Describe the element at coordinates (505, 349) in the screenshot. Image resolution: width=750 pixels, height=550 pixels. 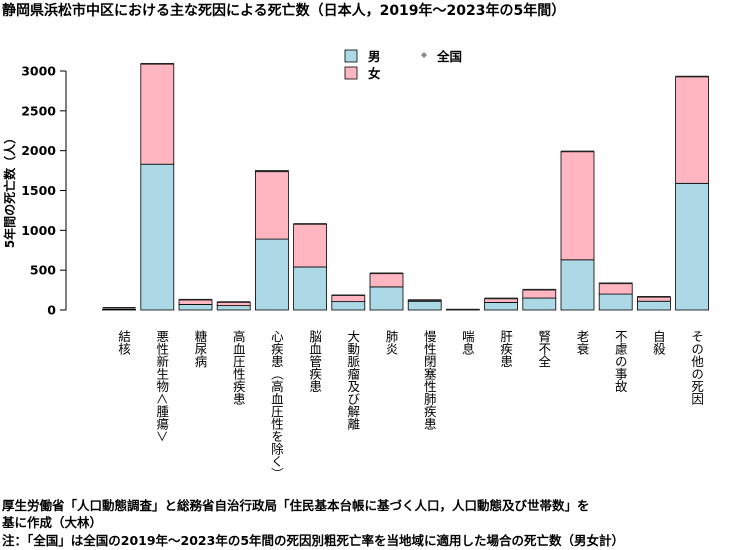
I see `x-tick-label: 肝疾患` at that location.